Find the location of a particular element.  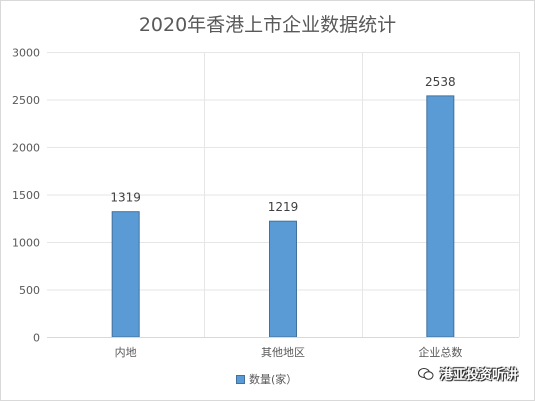

x-tick-label: 其他地区 is located at coordinates (283, 352).